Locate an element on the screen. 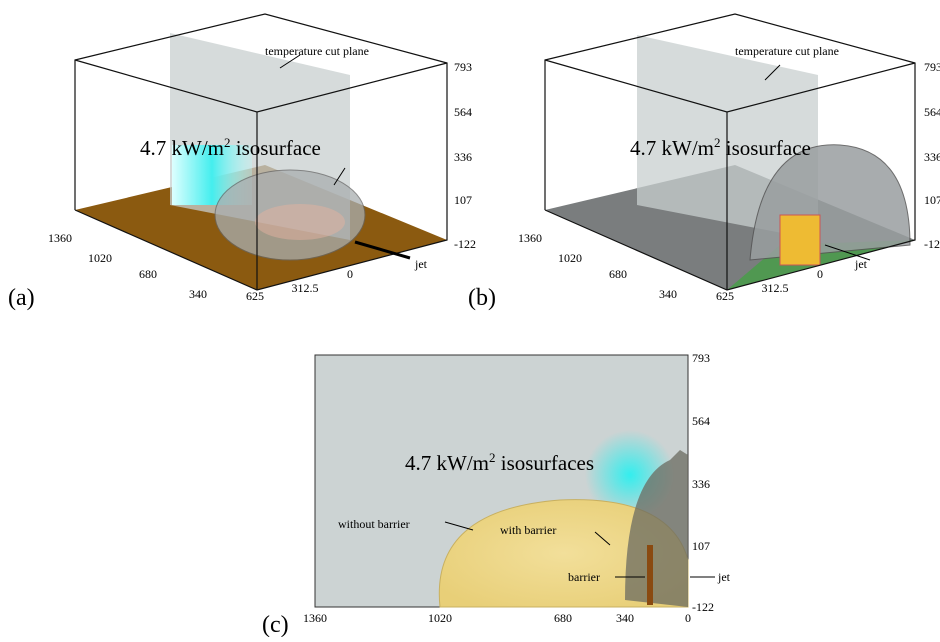  y-tick-label: 564 is located at coordinates (701, 421).